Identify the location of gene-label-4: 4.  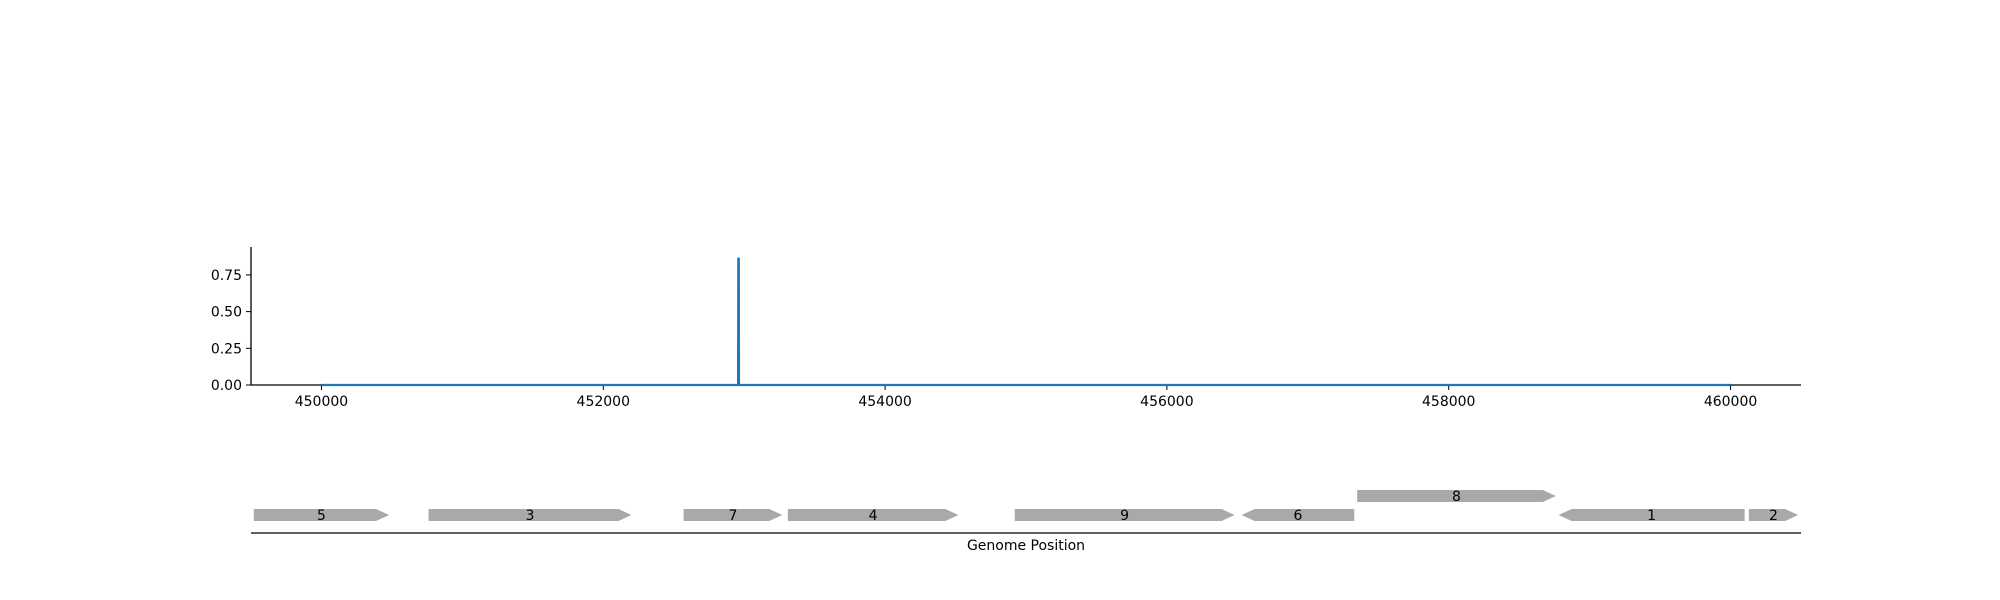
(873, 516).